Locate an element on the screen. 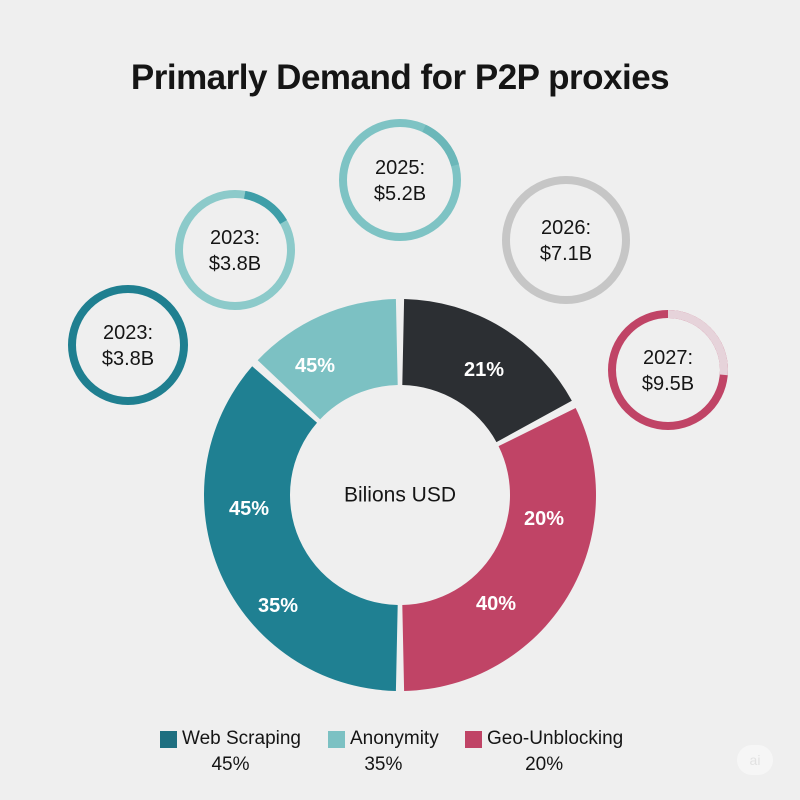 This screenshot has height=800, width=800. bubble-value: $7.1B is located at coordinates (566, 254).